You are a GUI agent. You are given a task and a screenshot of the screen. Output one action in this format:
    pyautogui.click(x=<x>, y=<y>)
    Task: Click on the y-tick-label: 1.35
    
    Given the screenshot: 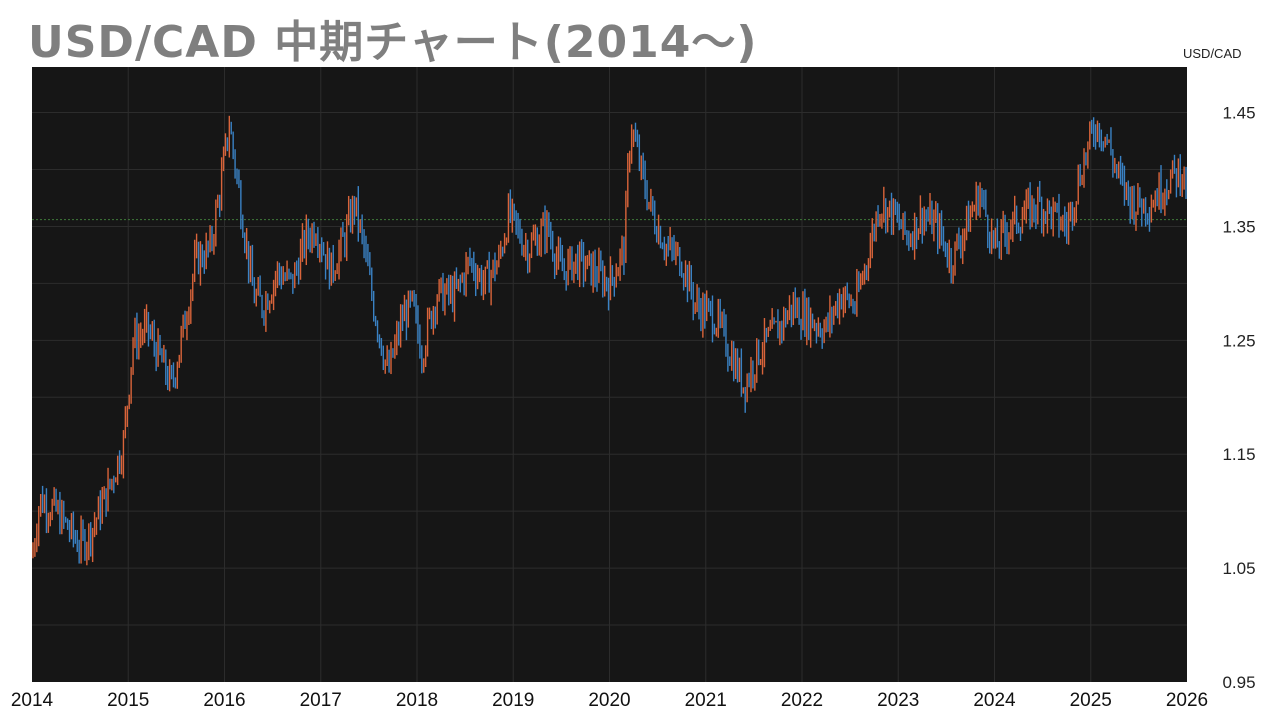 What is the action you would take?
    pyautogui.click(x=1238, y=226)
    